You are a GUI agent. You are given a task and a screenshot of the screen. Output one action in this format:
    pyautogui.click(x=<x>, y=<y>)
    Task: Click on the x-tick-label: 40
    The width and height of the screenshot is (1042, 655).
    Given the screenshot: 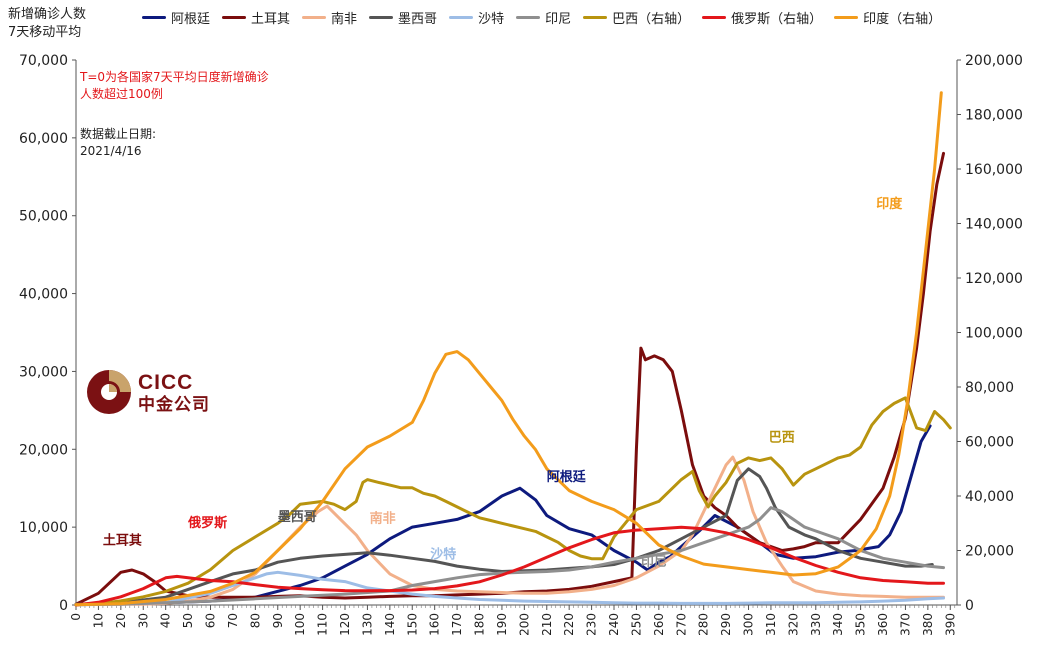 What is the action you would take?
    pyautogui.click(x=166, y=620)
    